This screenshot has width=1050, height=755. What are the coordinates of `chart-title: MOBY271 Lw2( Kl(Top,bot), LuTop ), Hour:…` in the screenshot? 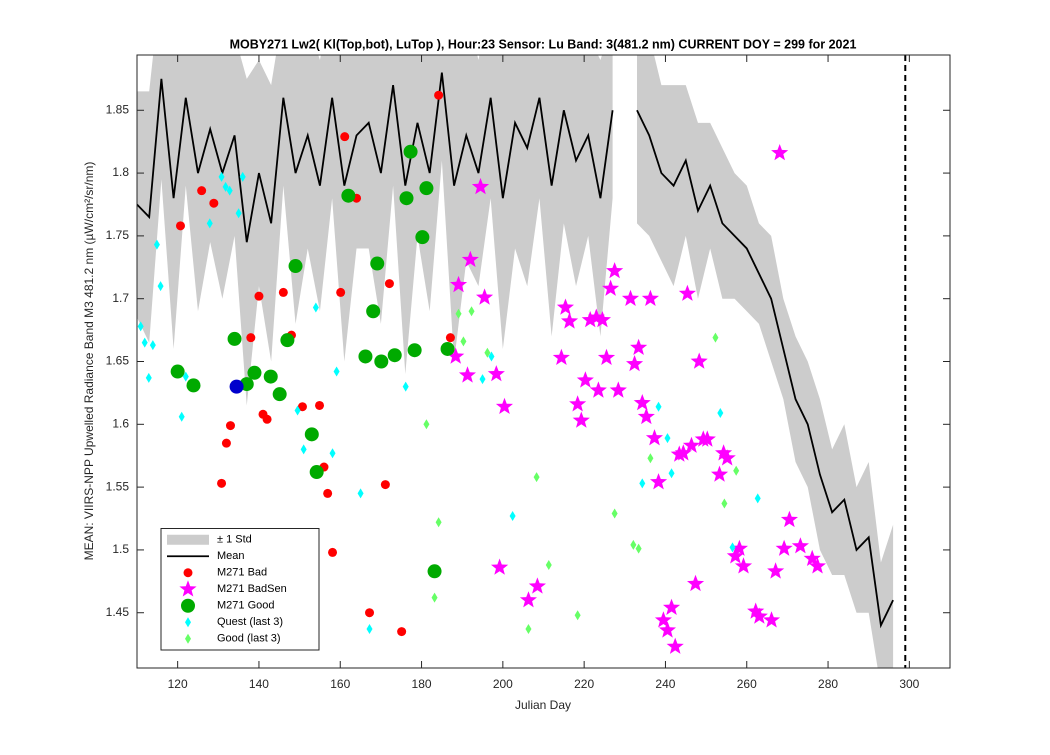 It's located at (543, 44).